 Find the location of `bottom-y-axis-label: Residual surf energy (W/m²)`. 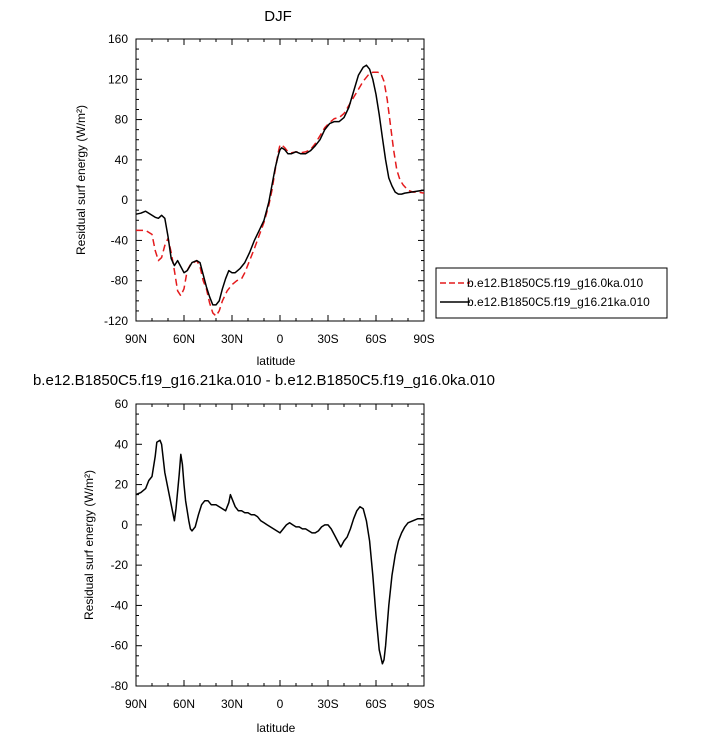

bottom-y-axis-label: Residual surf energy (W/m²) is located at coordinates (89, 545).